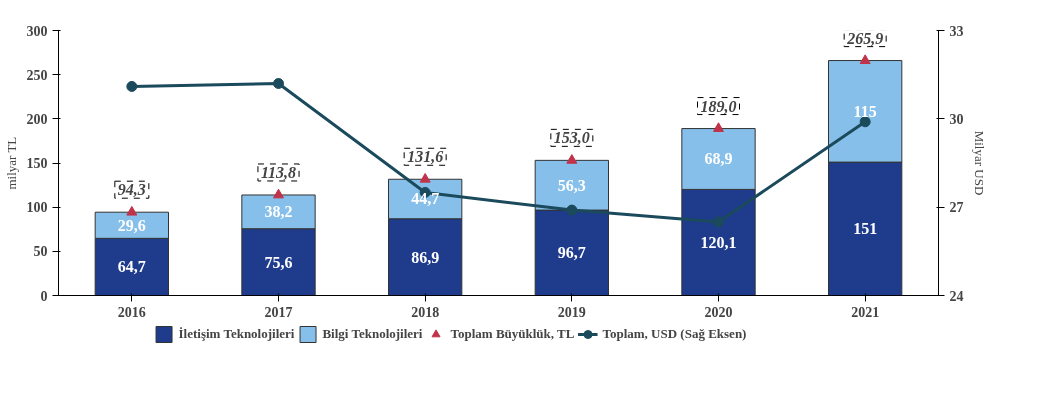 The width and height of the screenshot is (1041, 401). Describe the element at coordinates (425, 257) in the screenshot. I see `data-label: 86,9` at that location.